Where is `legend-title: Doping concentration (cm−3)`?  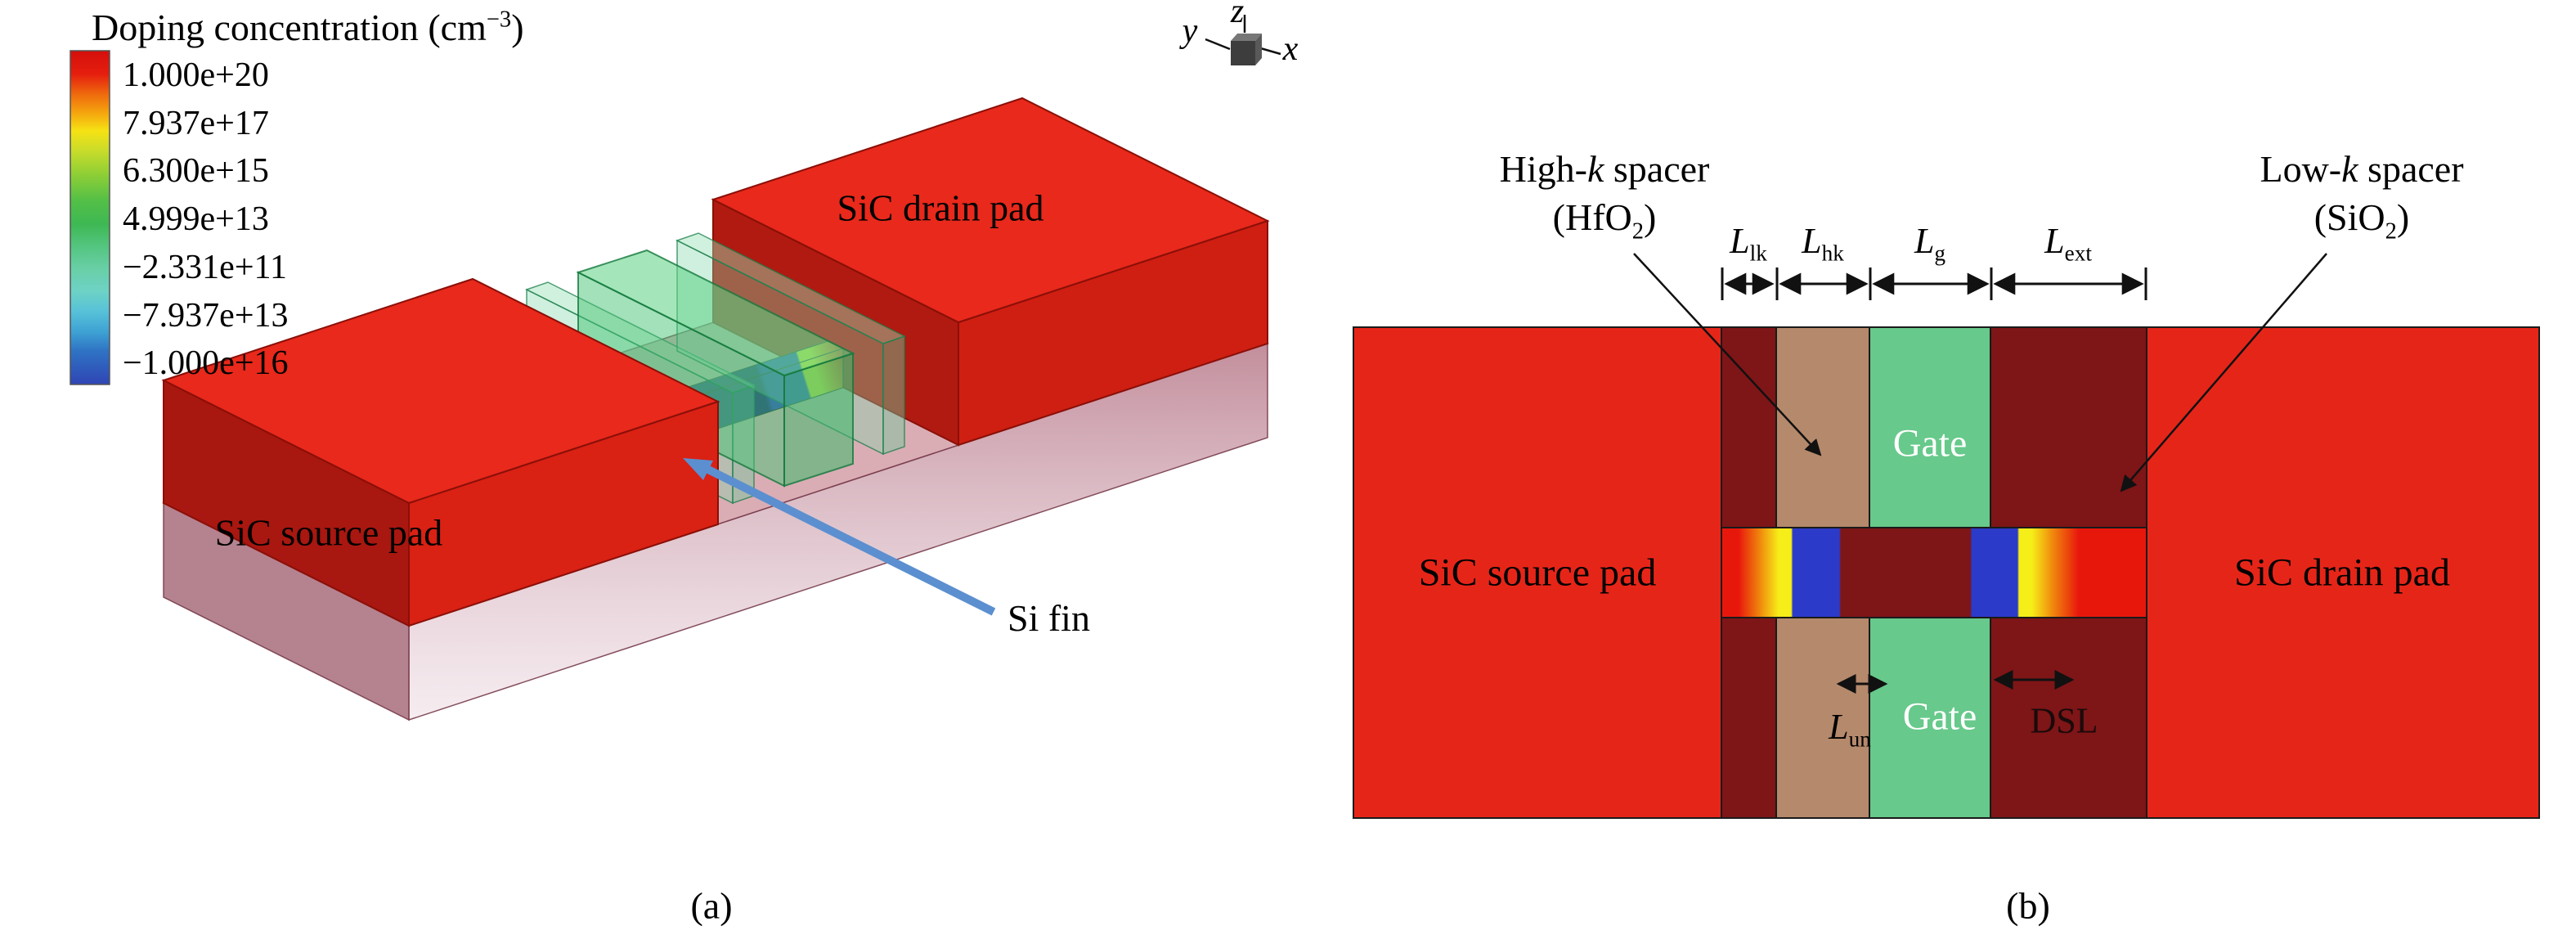
legend-title: Doping concentration (cm−3) is located at coordinates (308, 27).